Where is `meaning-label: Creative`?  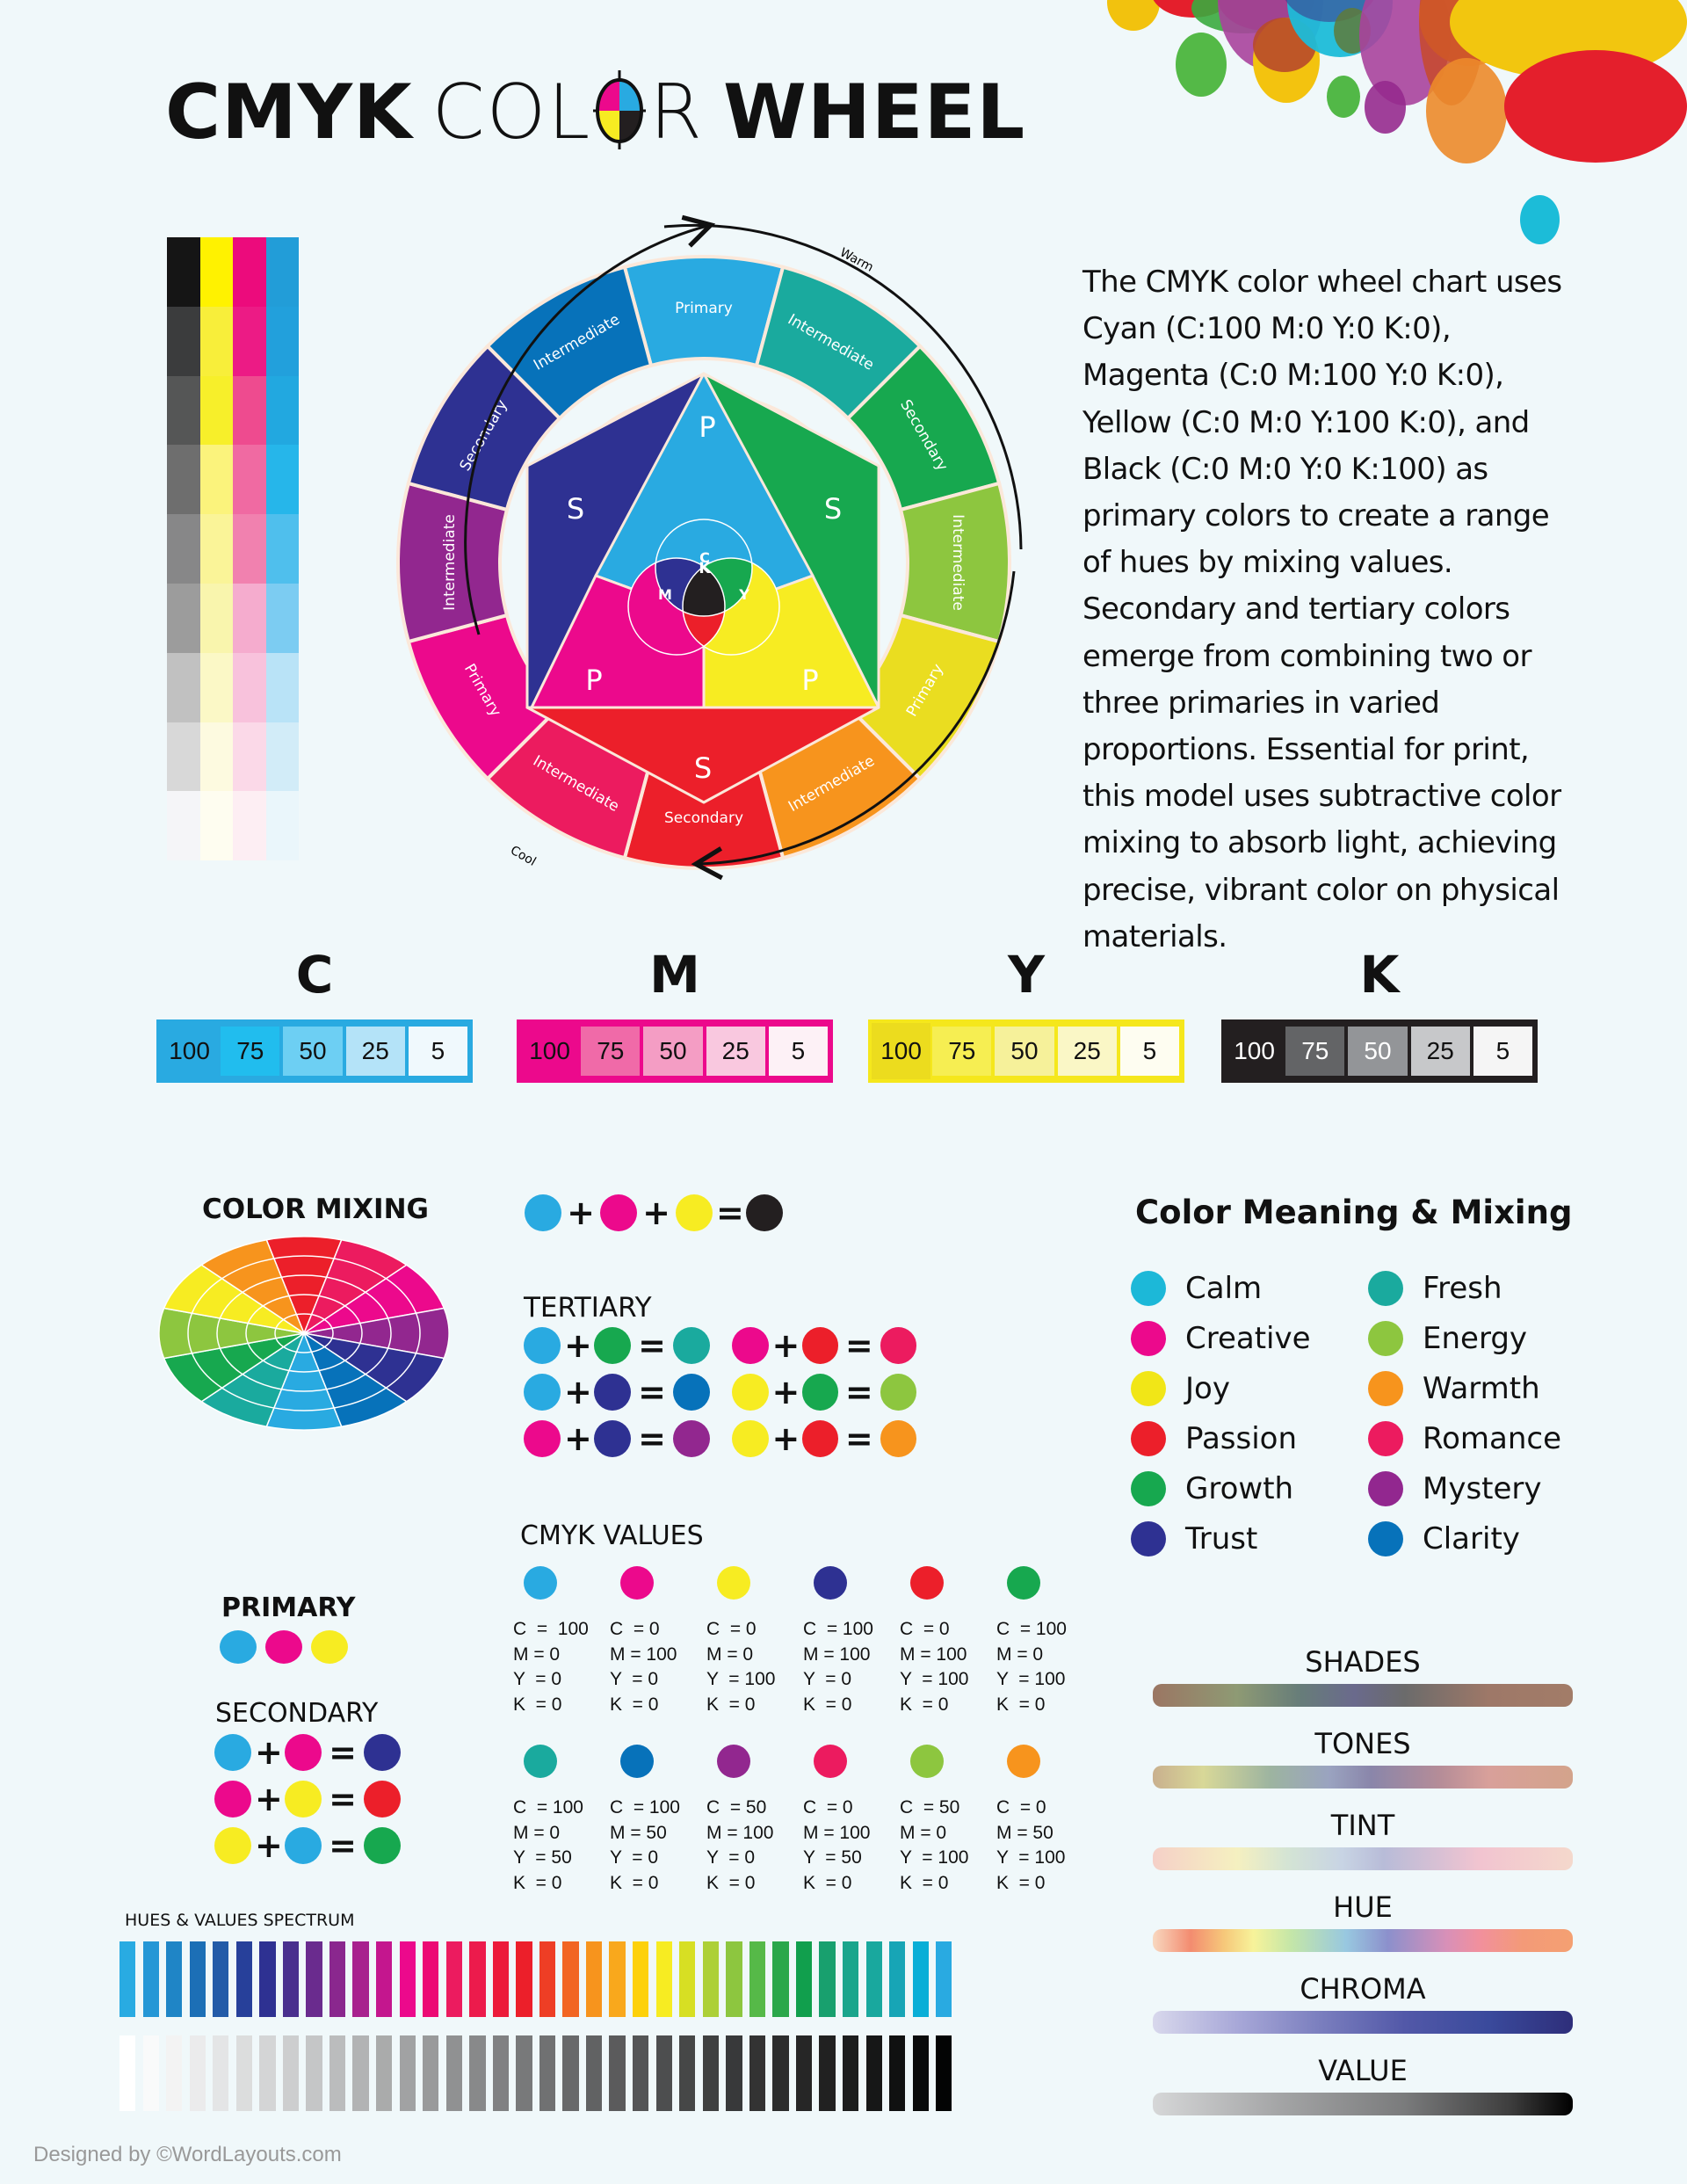 meaning-label: Creative is located at coordinates (1248, 1338).